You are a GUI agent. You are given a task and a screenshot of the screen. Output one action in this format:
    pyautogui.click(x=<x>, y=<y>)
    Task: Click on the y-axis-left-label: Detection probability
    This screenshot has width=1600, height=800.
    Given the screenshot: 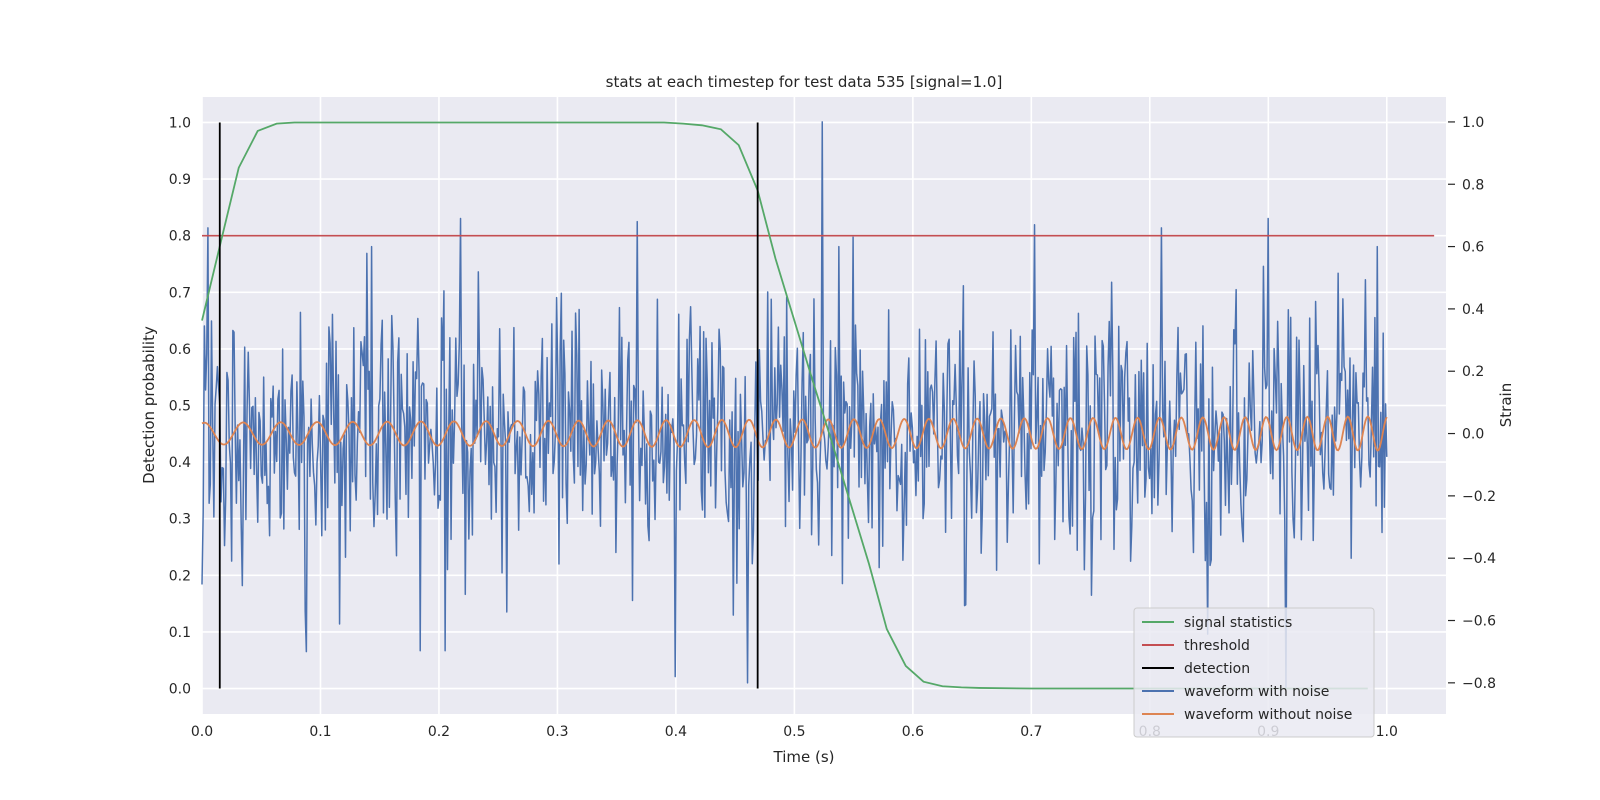 What is the action you would take?
    pyautogui.click(x=149, y=405)
    